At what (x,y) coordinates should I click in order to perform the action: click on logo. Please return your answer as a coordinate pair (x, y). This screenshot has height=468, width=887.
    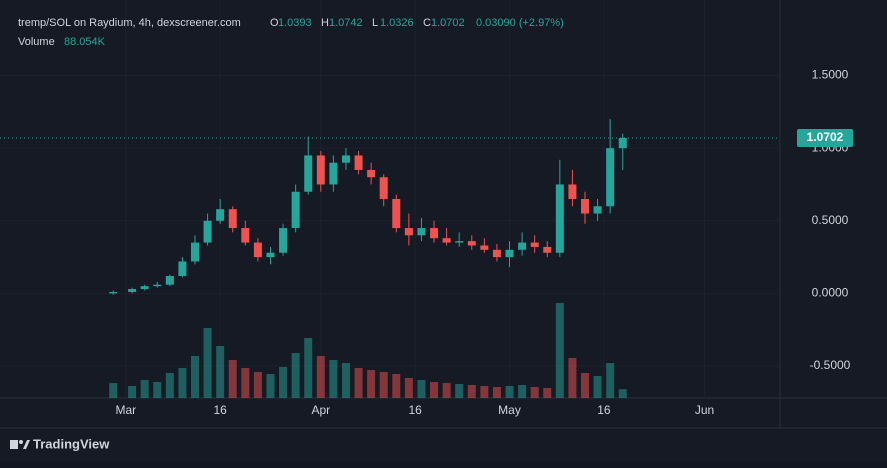
    Looking at the image, I should click on (20, 444).